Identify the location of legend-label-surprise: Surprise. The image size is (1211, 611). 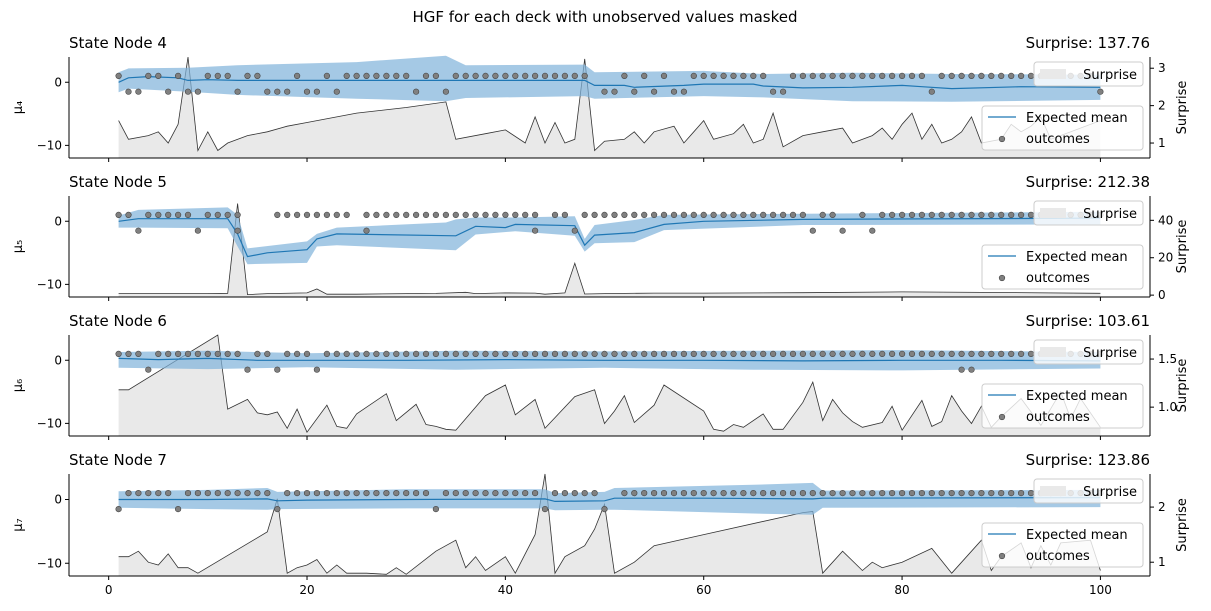
(1110, 353).